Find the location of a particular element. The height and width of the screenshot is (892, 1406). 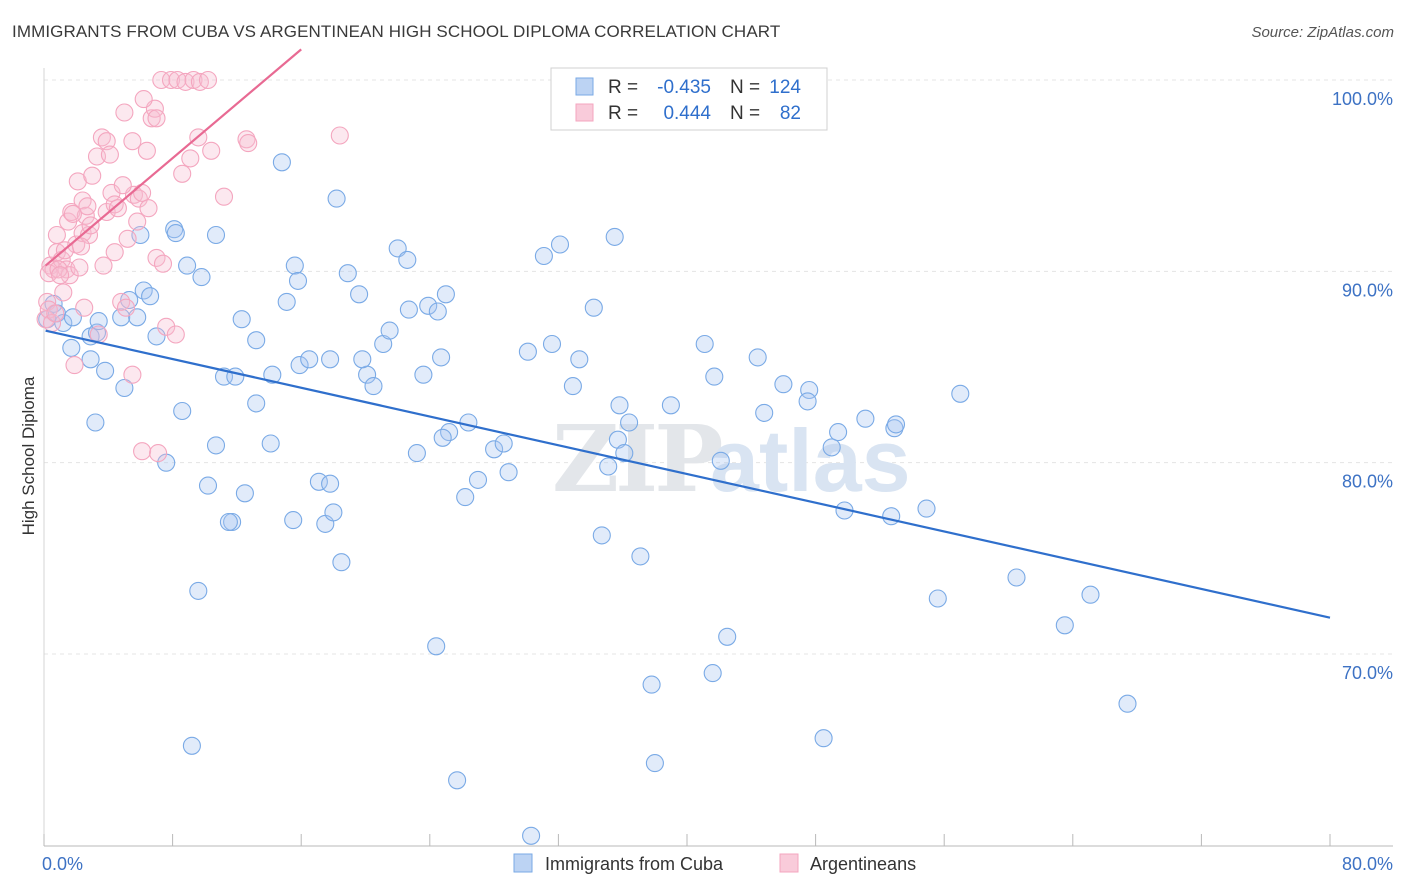

stats-legend-box is located at coordinates (689, 99).